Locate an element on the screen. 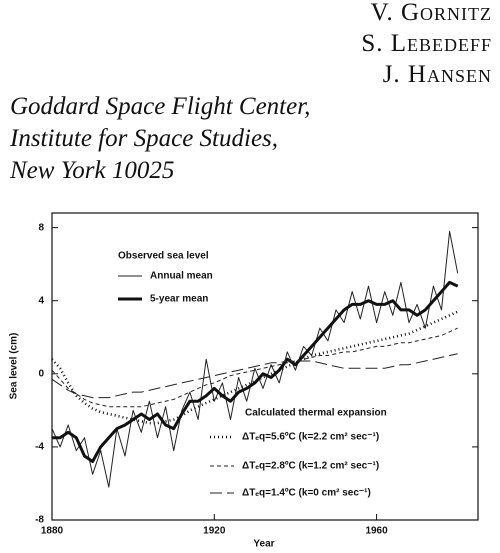 This screenshot has width=500, height=553. y-tick-label: 0 is located at coordinates (41, 373).